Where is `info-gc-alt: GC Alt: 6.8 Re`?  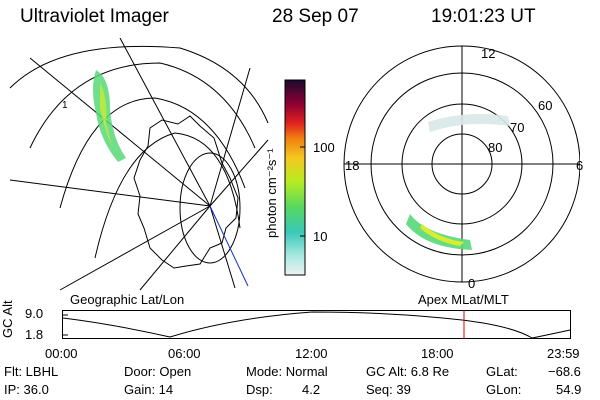 info-gc-alt: GC Alt: 6.8 Re is located at coordinates (408, 371).